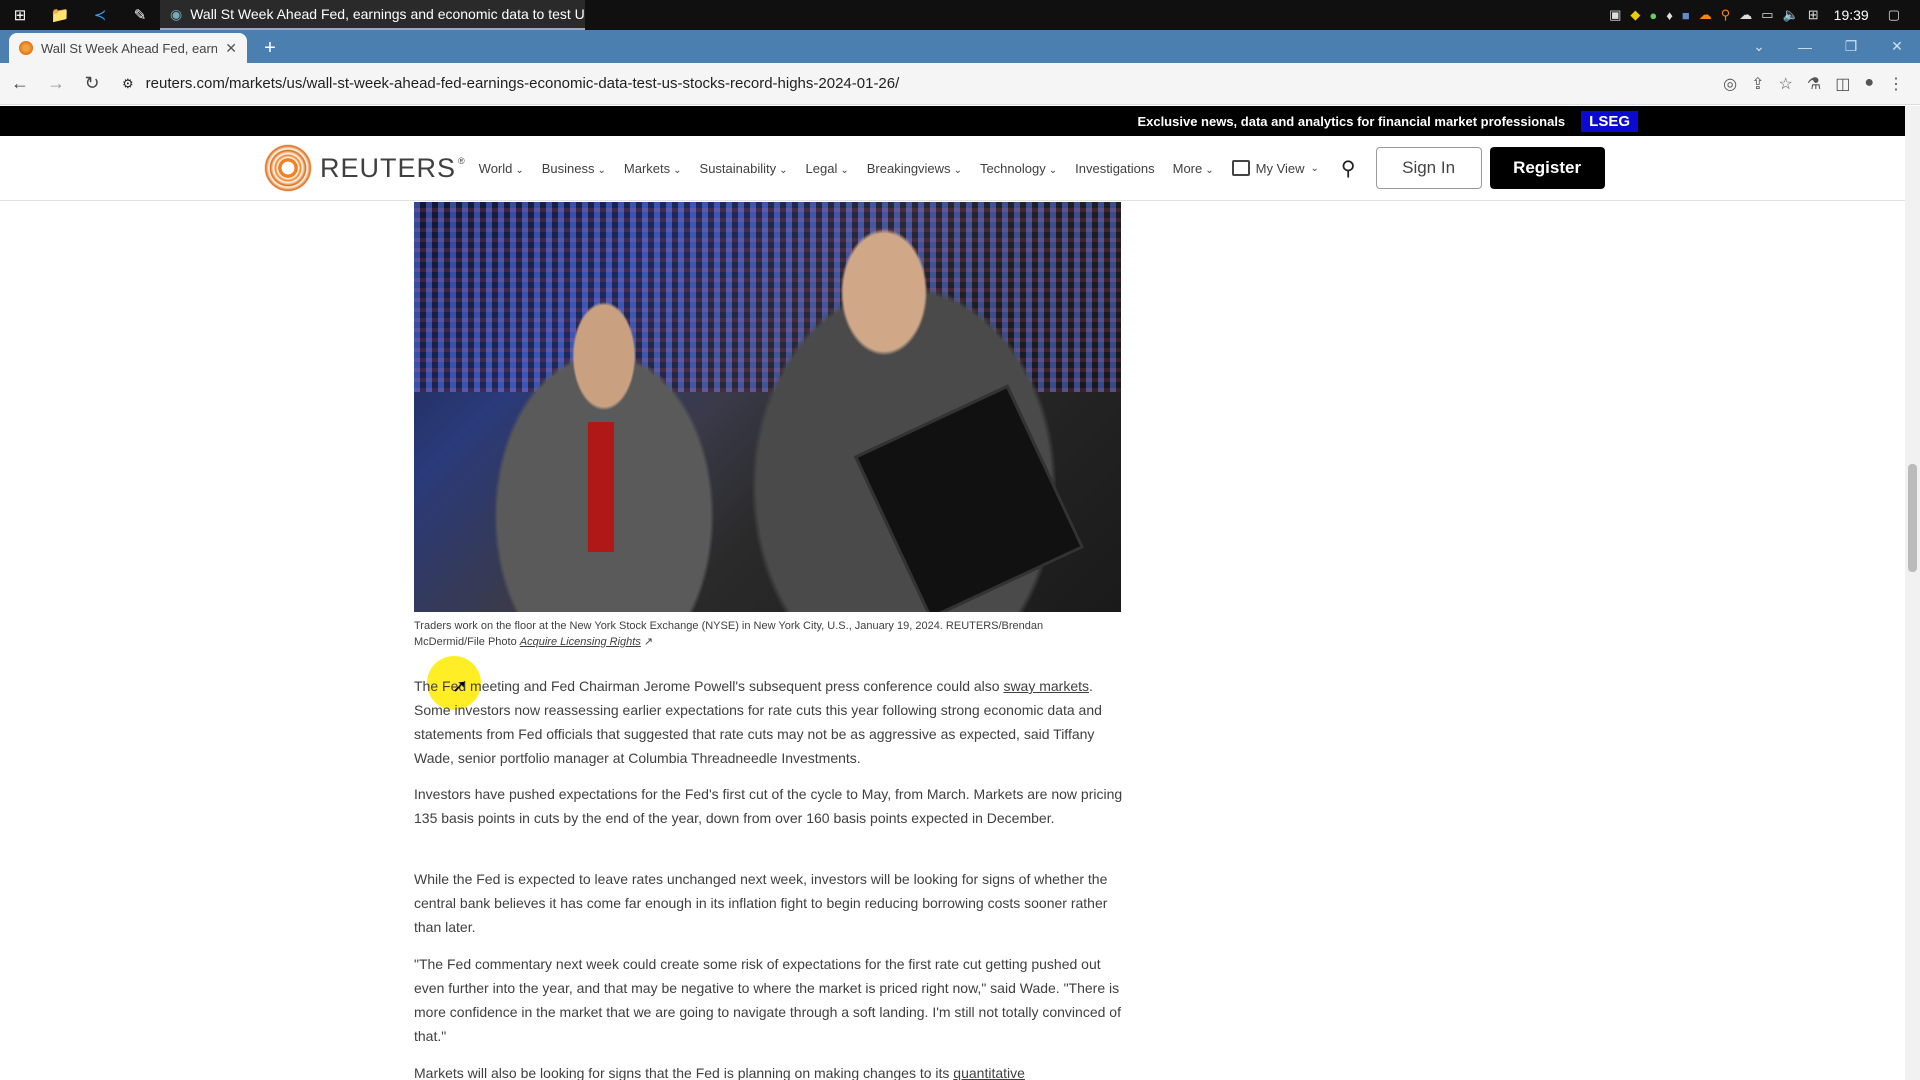 The height and width of the screenshot is (1080, 1920). Describe the element at coordinates (601, 487) in the screenshot. I see `red-tie-graphic` at that location.